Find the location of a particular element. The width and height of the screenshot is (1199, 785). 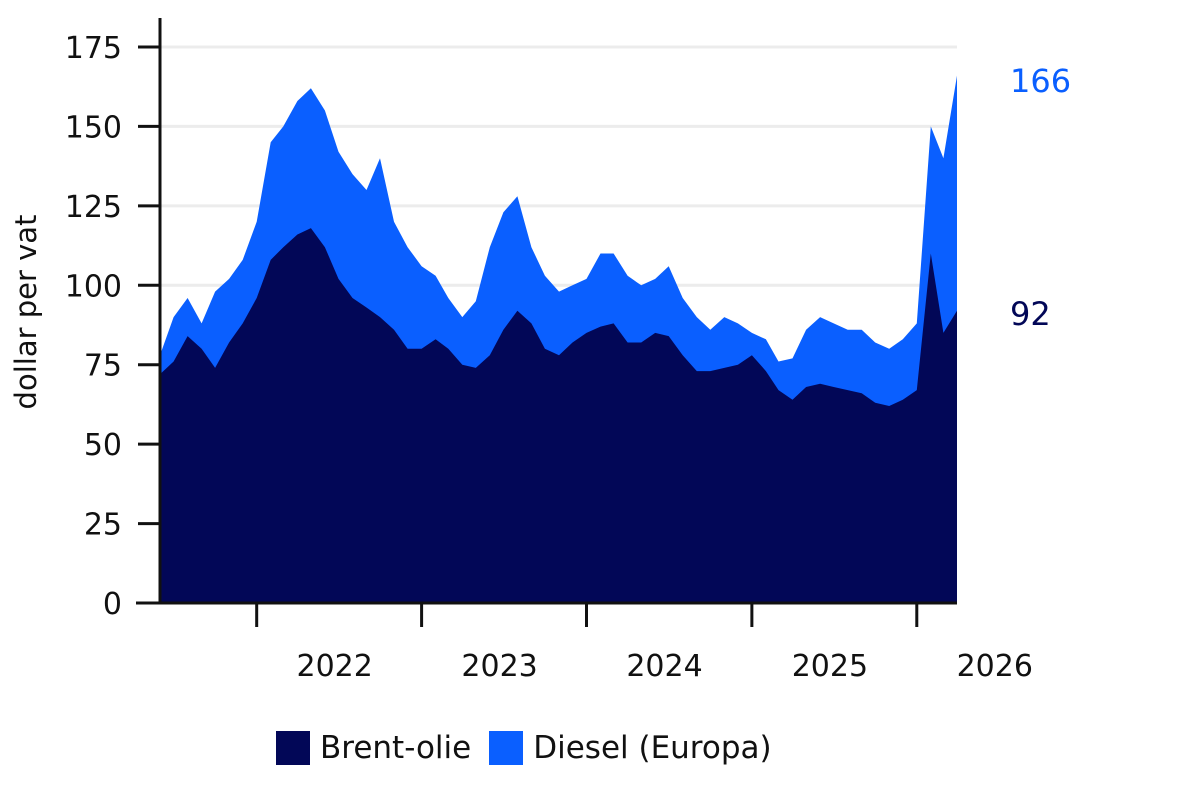

legend-swatch-diesel is located at coordinates (506, 748).